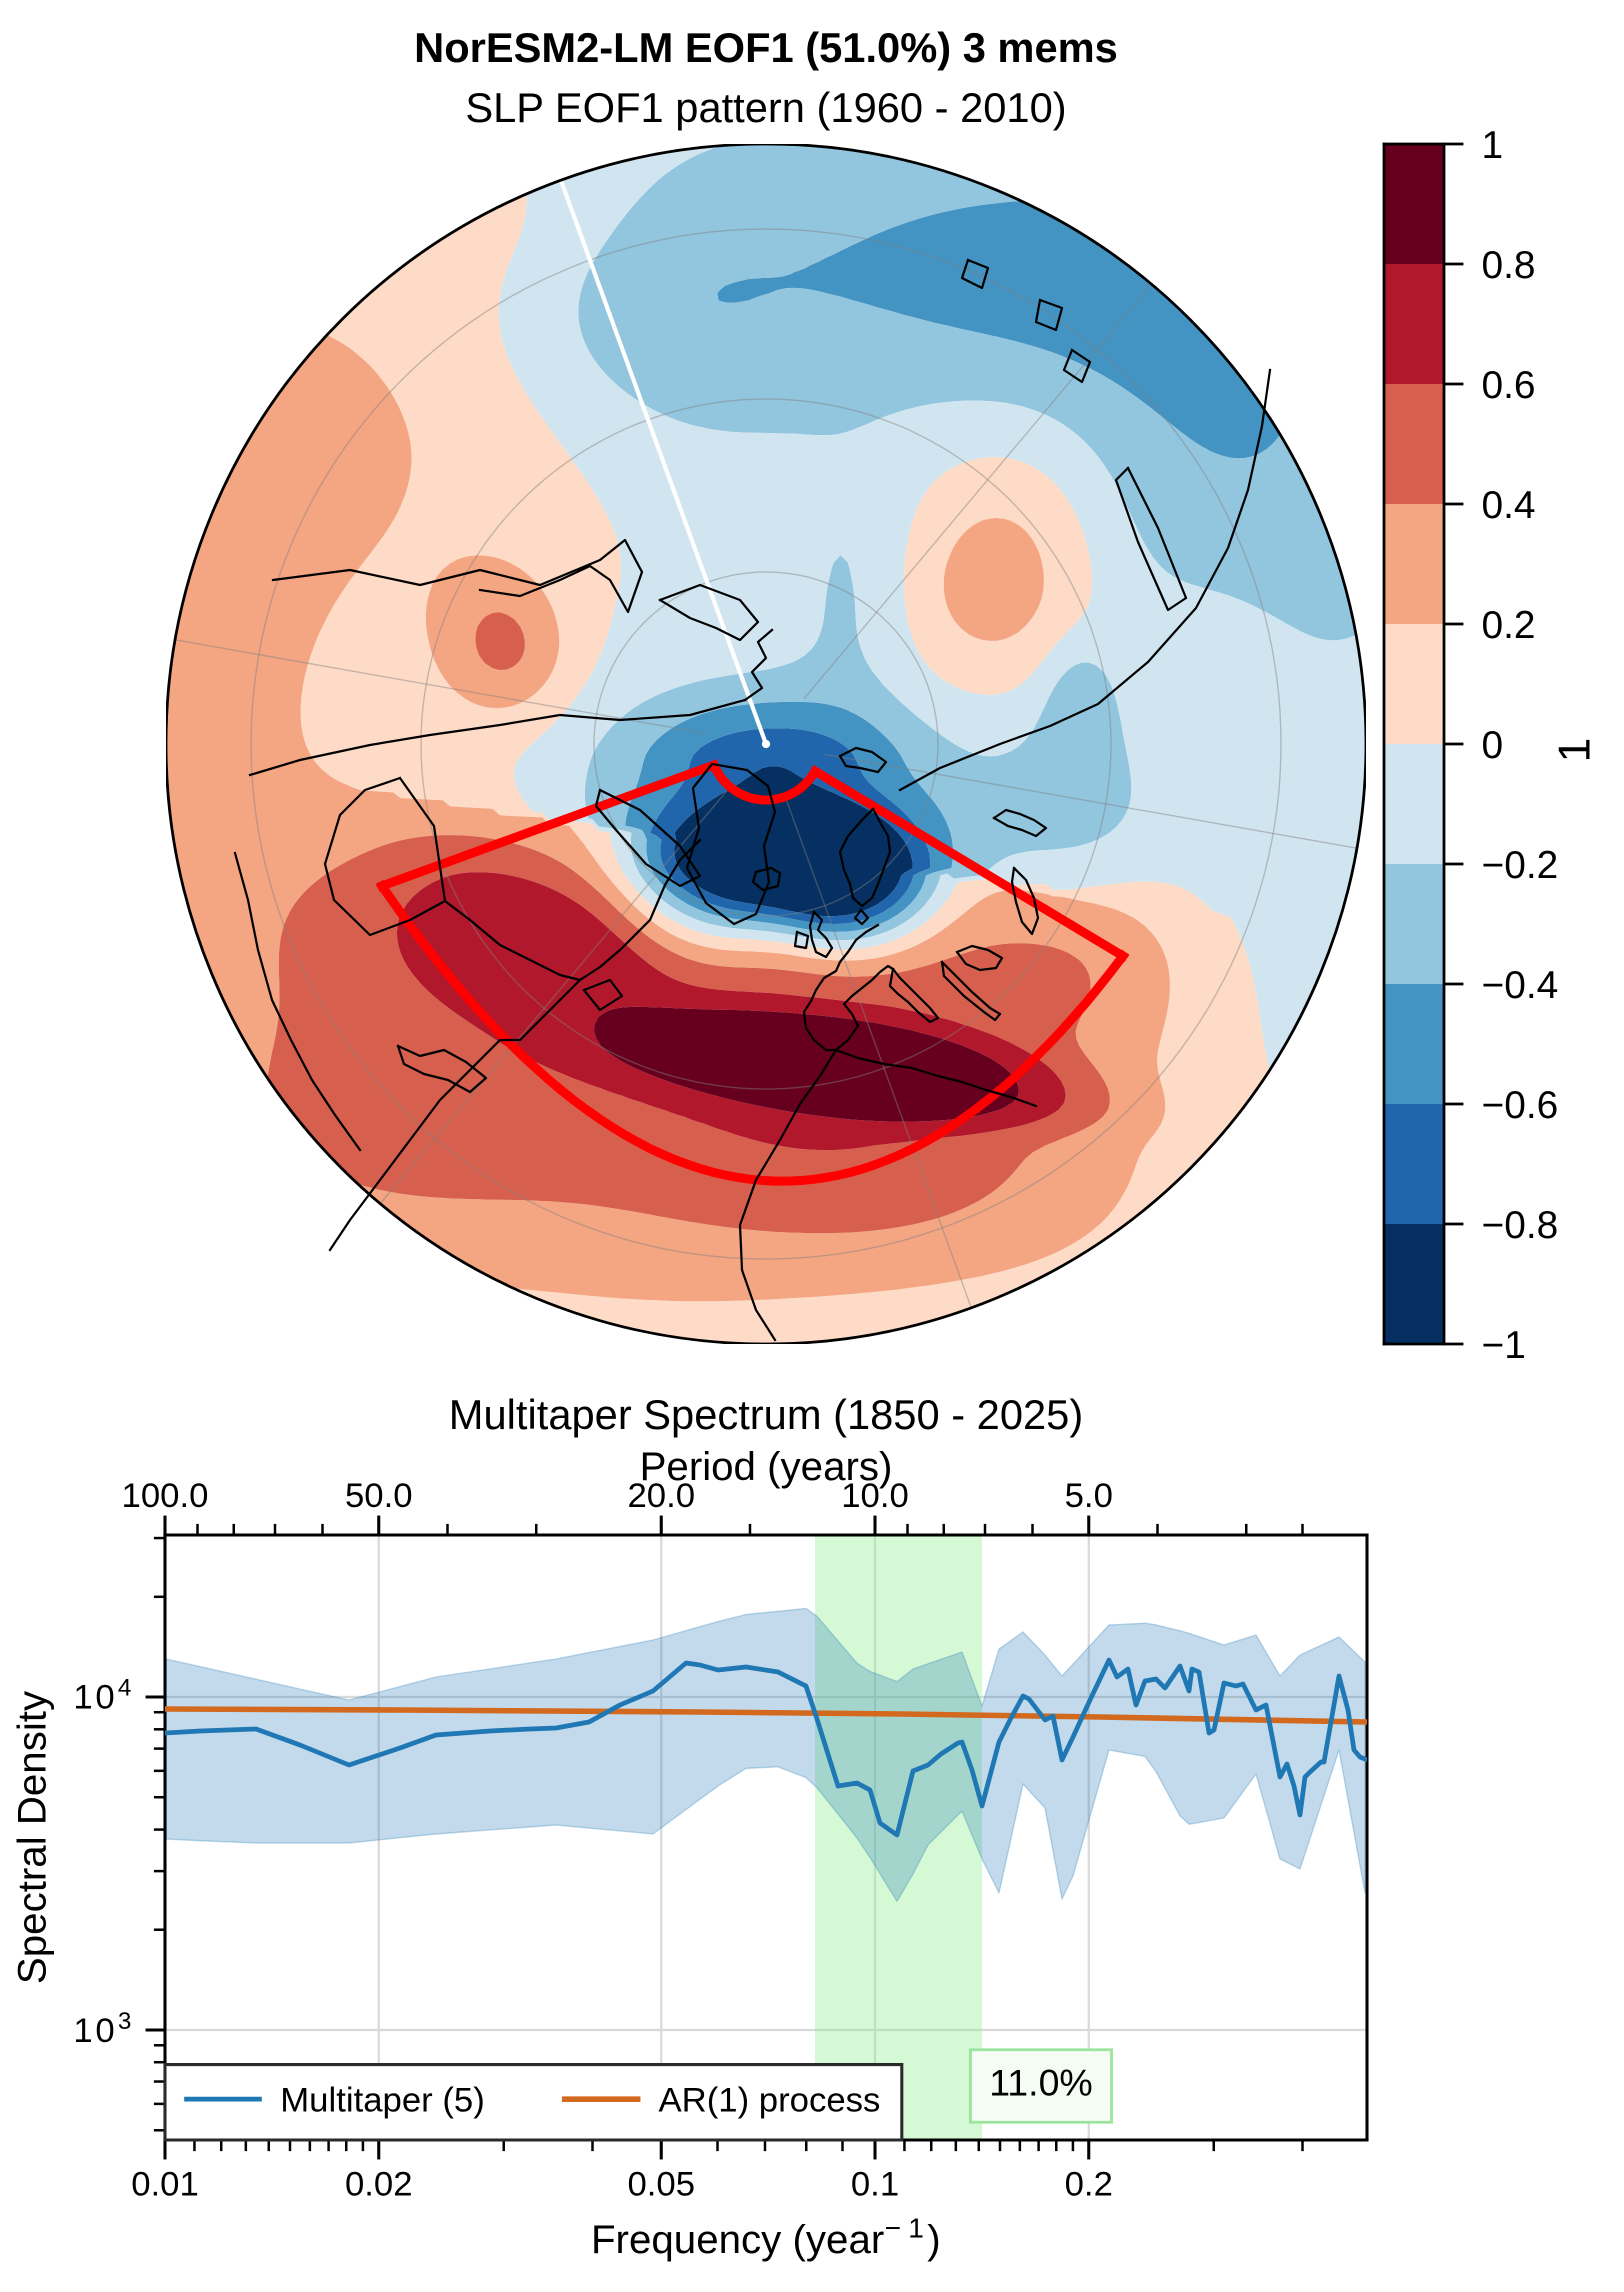 This screenshot has height=2292, width=1624. Describe the element at coordinates (165, 1496) in the screenshot. I see `svg-text: 100.0` at that location.